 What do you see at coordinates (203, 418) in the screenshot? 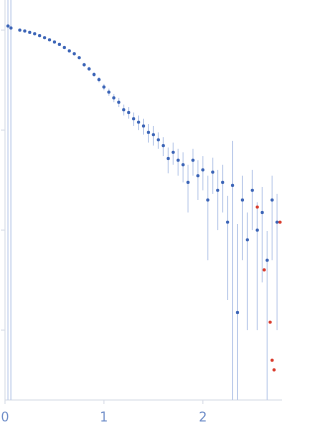
I see `x-tick-label: 2` at bounding box center [203, 418].